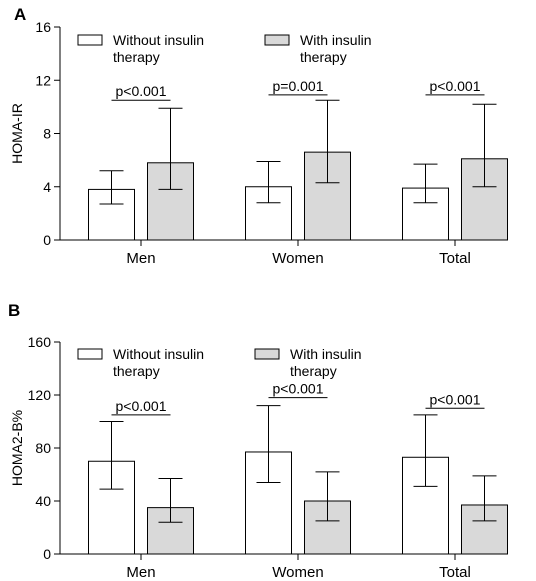 This screenshot has height=581, width=536. Describe the element at coordinates (20, 14) in the screenshot. I see `panel-label: A` at that location.